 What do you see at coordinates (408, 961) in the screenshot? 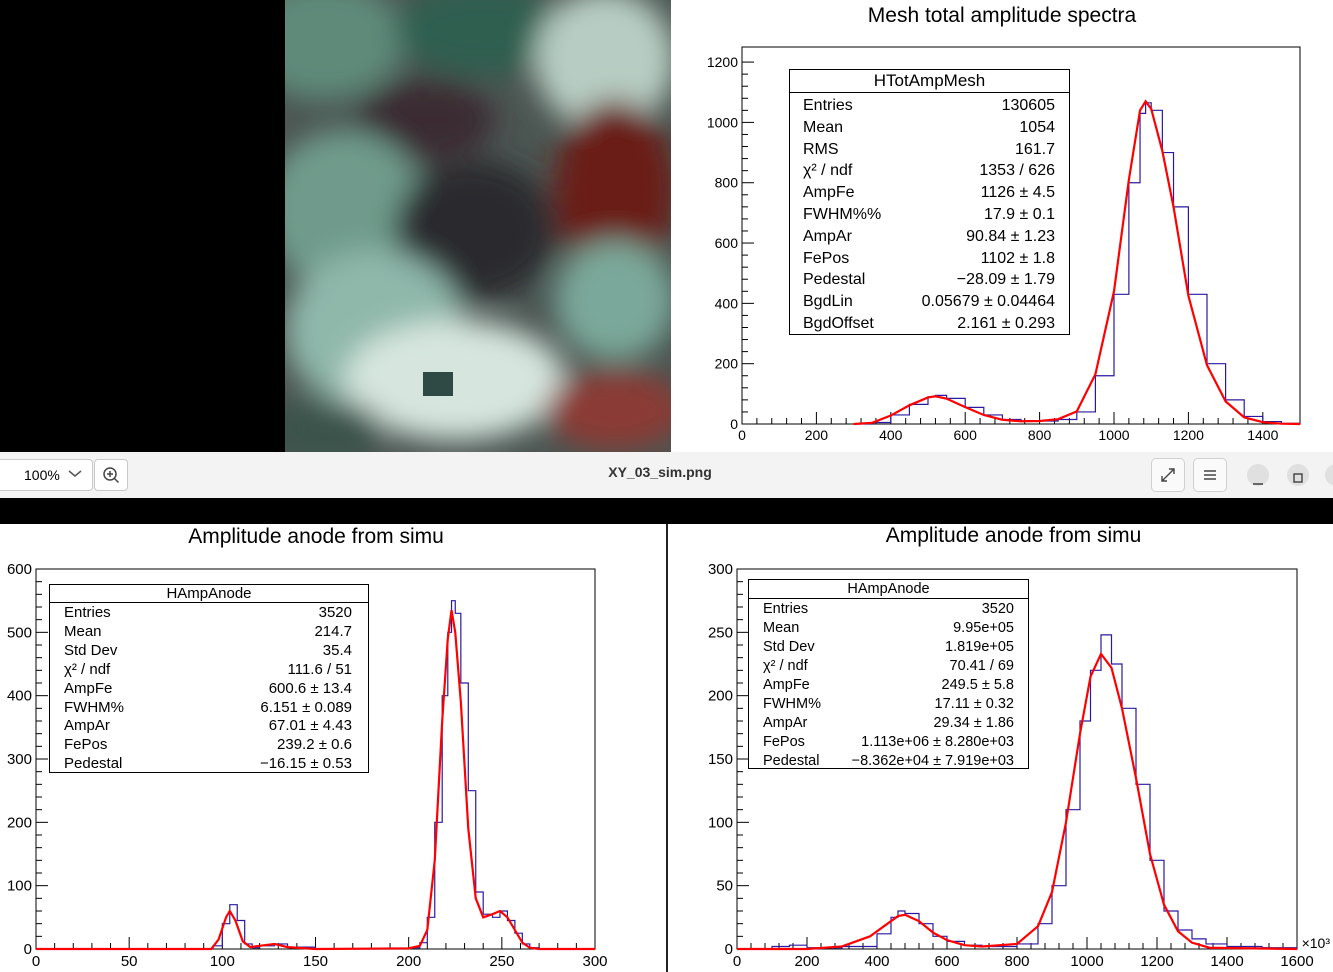
I see `x-tick-label: 200` at bounding box center [408, 961].